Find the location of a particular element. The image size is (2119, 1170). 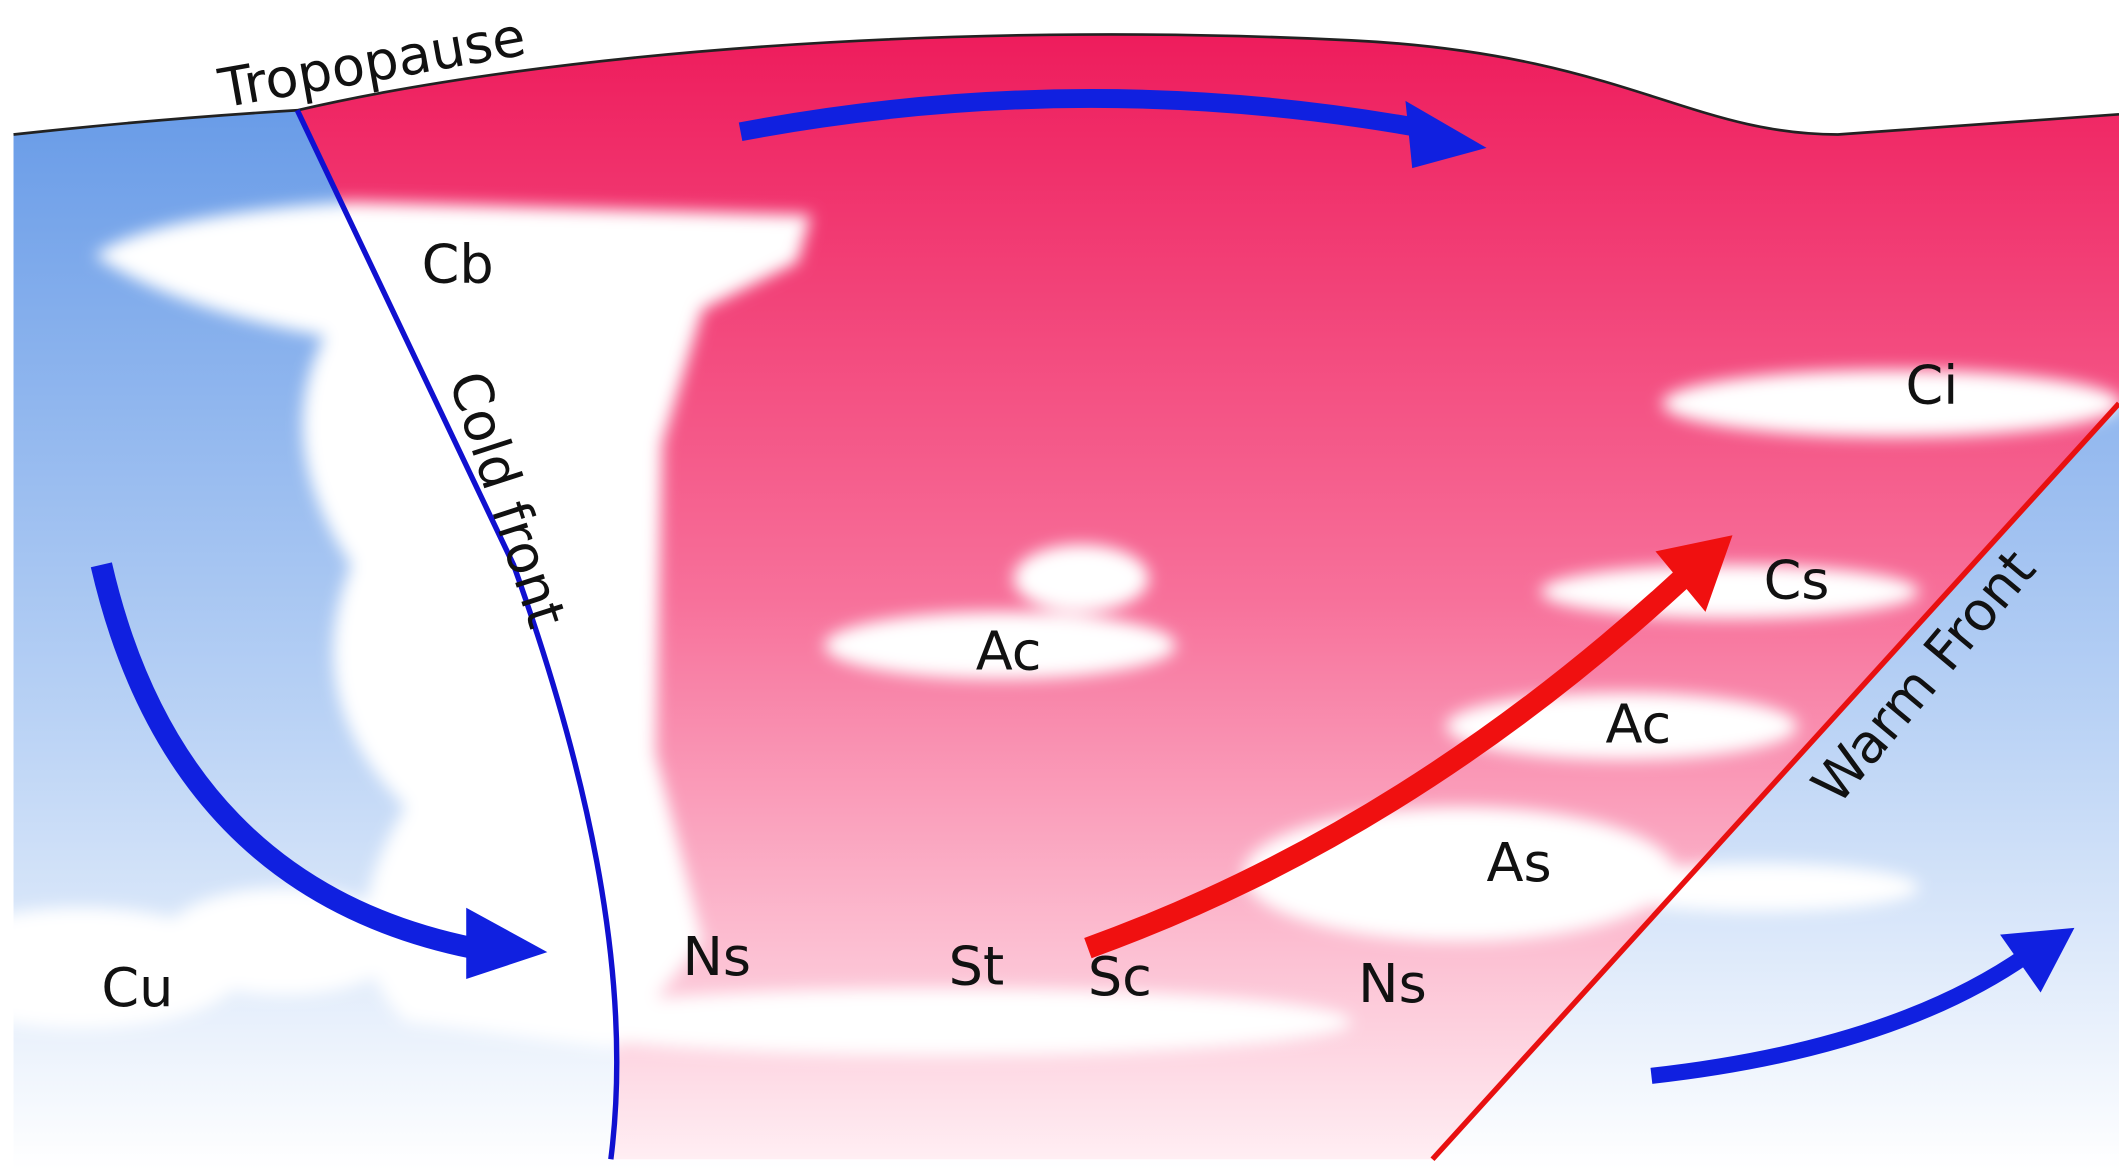

upper-arrow is located at coordinates (1079, 115).